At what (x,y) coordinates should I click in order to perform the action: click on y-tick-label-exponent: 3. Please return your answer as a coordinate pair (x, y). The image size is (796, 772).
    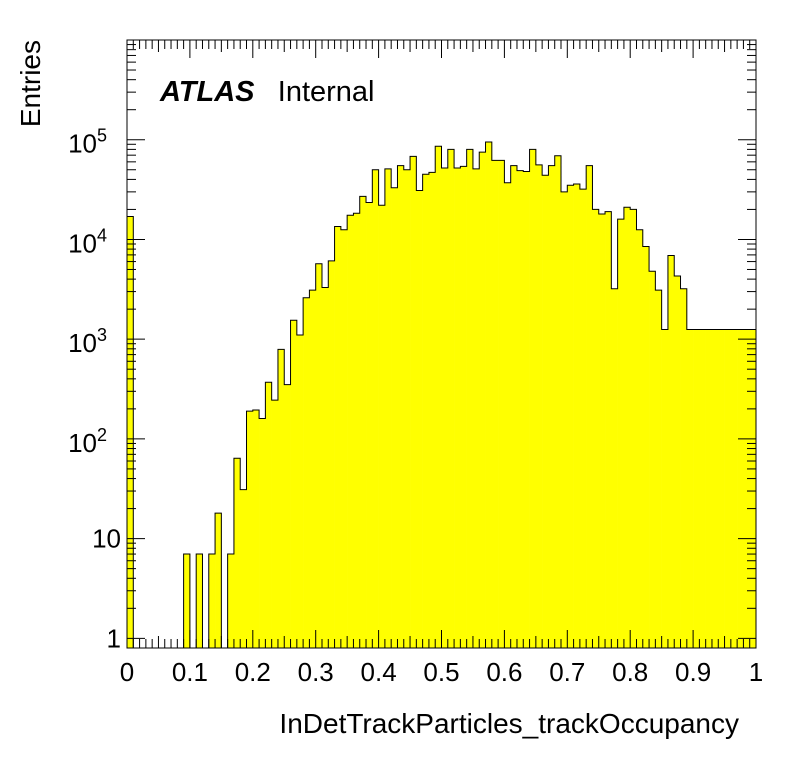
    Looking at the image, I should click on (102, 335).